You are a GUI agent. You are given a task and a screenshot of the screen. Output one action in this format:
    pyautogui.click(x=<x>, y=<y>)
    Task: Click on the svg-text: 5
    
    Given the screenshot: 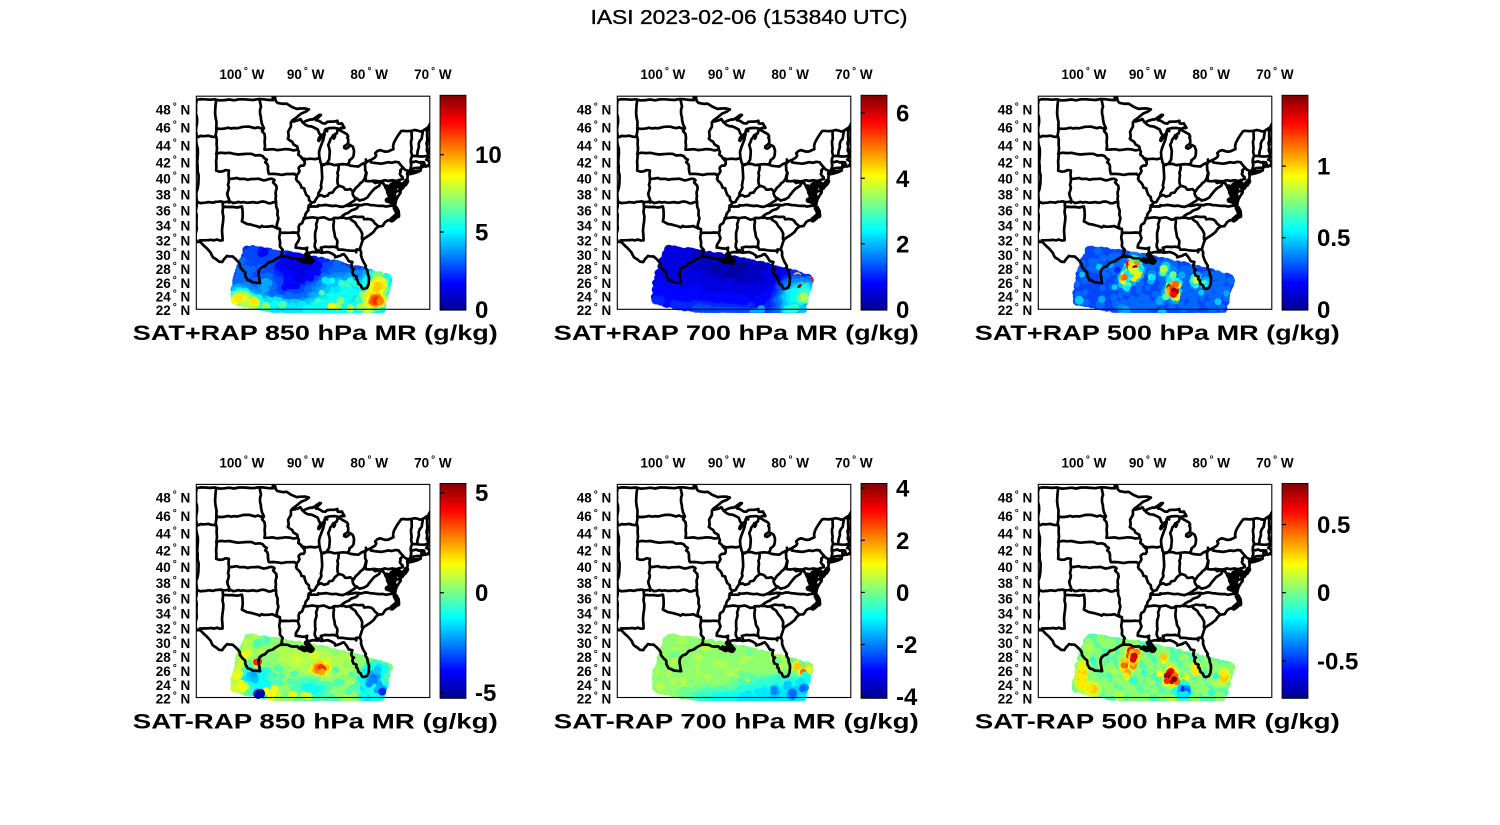 What is the action you would take?
    pyautogui.click(x=481, y=493)
    